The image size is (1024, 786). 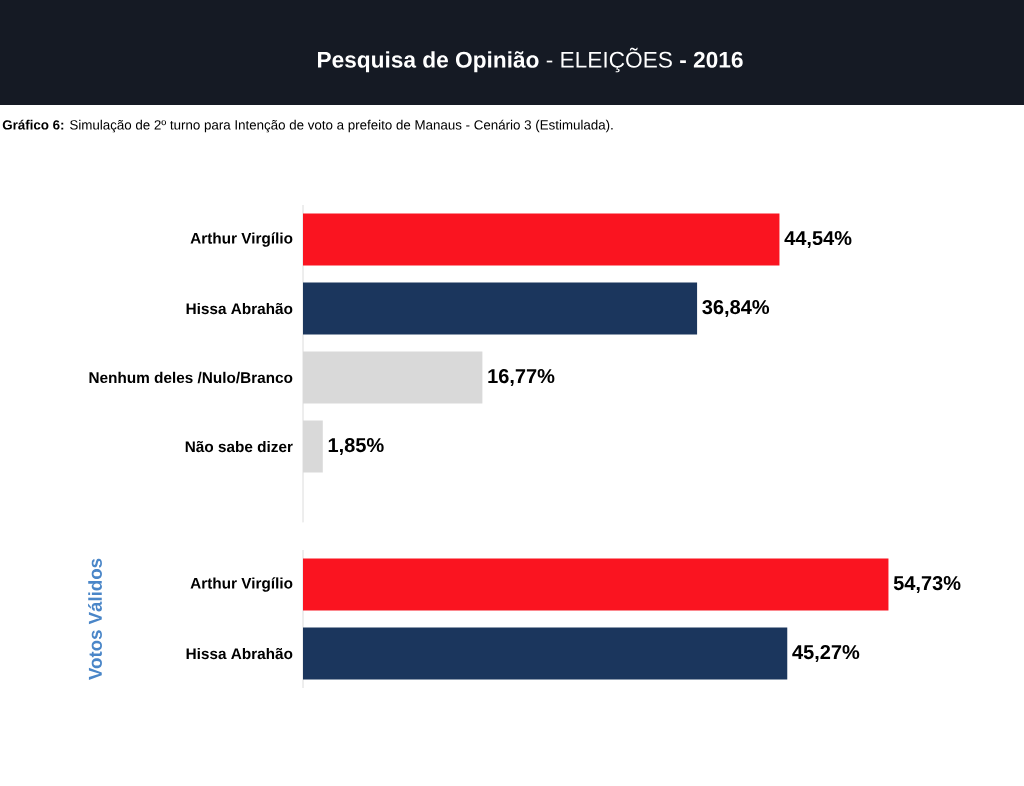 I want to click on data-label: 1,85%, so click(x=356, y=446).